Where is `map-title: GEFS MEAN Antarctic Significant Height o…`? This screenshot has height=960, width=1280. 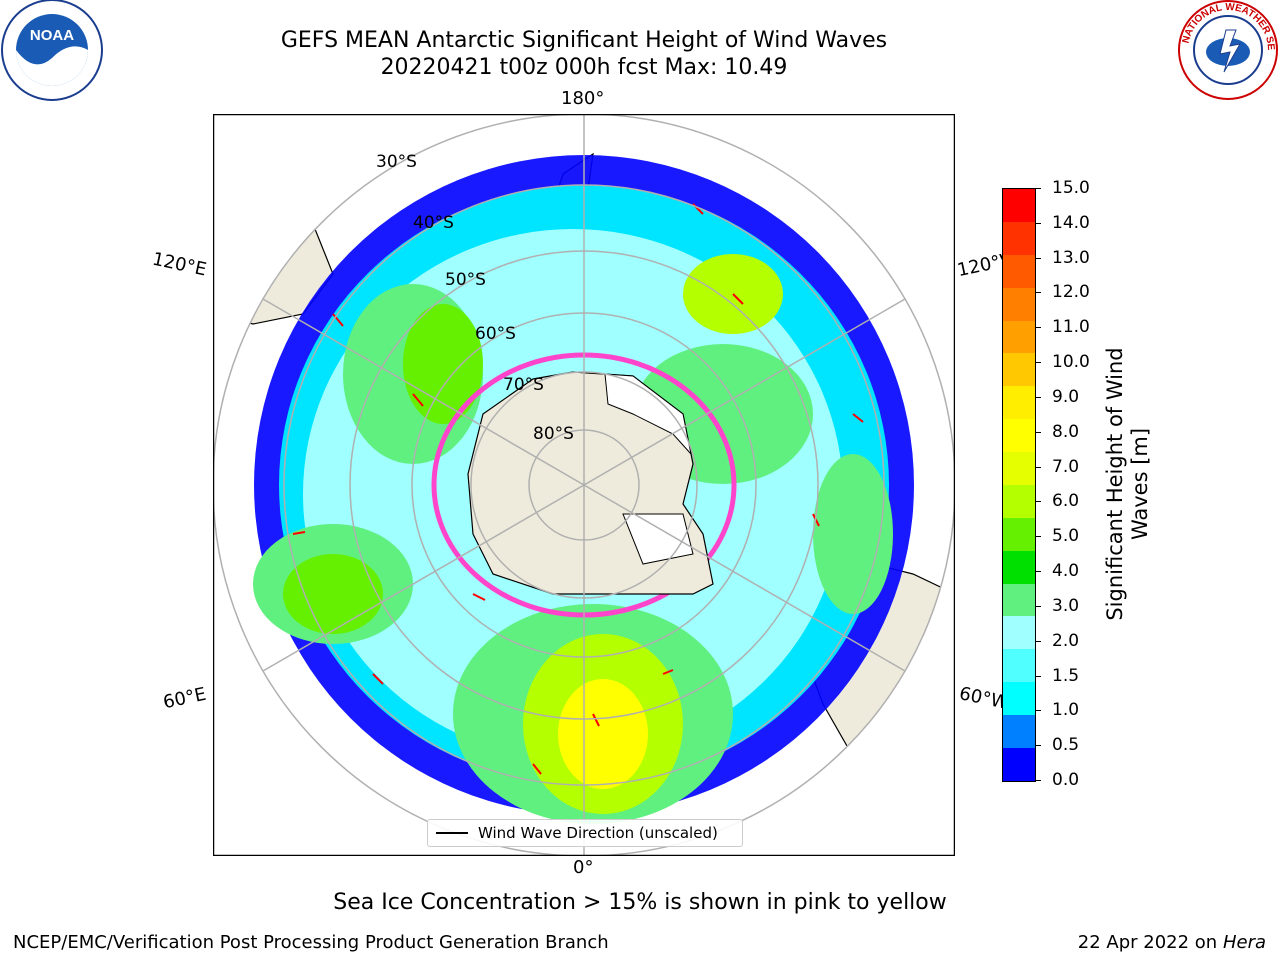
map-title: GEFS MEAN Antarctic Significant Height o… is located at coordinates (584, 40).